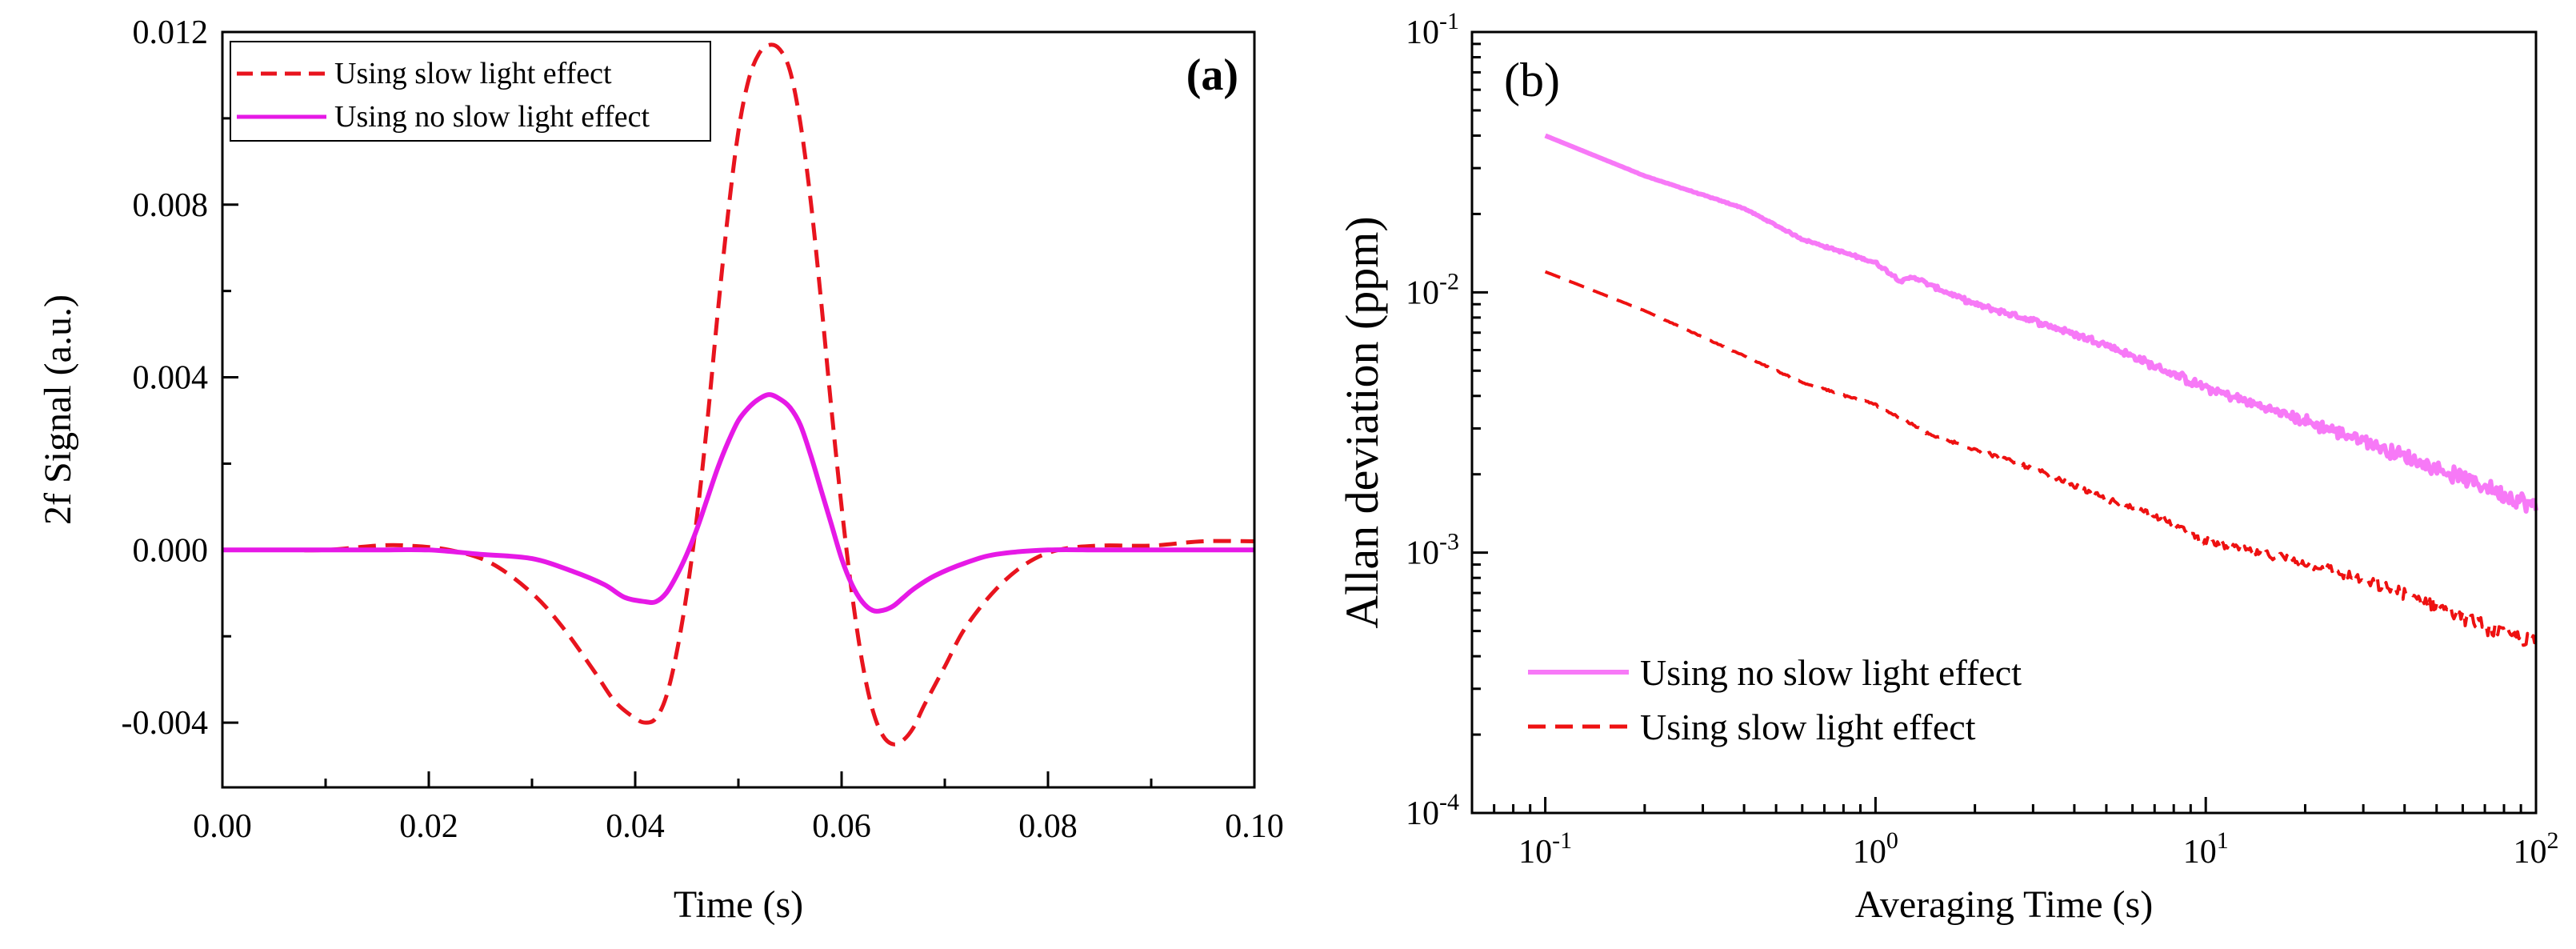  I want to click on panel-a-y-tick-label: -0.004, so click(165, 723).